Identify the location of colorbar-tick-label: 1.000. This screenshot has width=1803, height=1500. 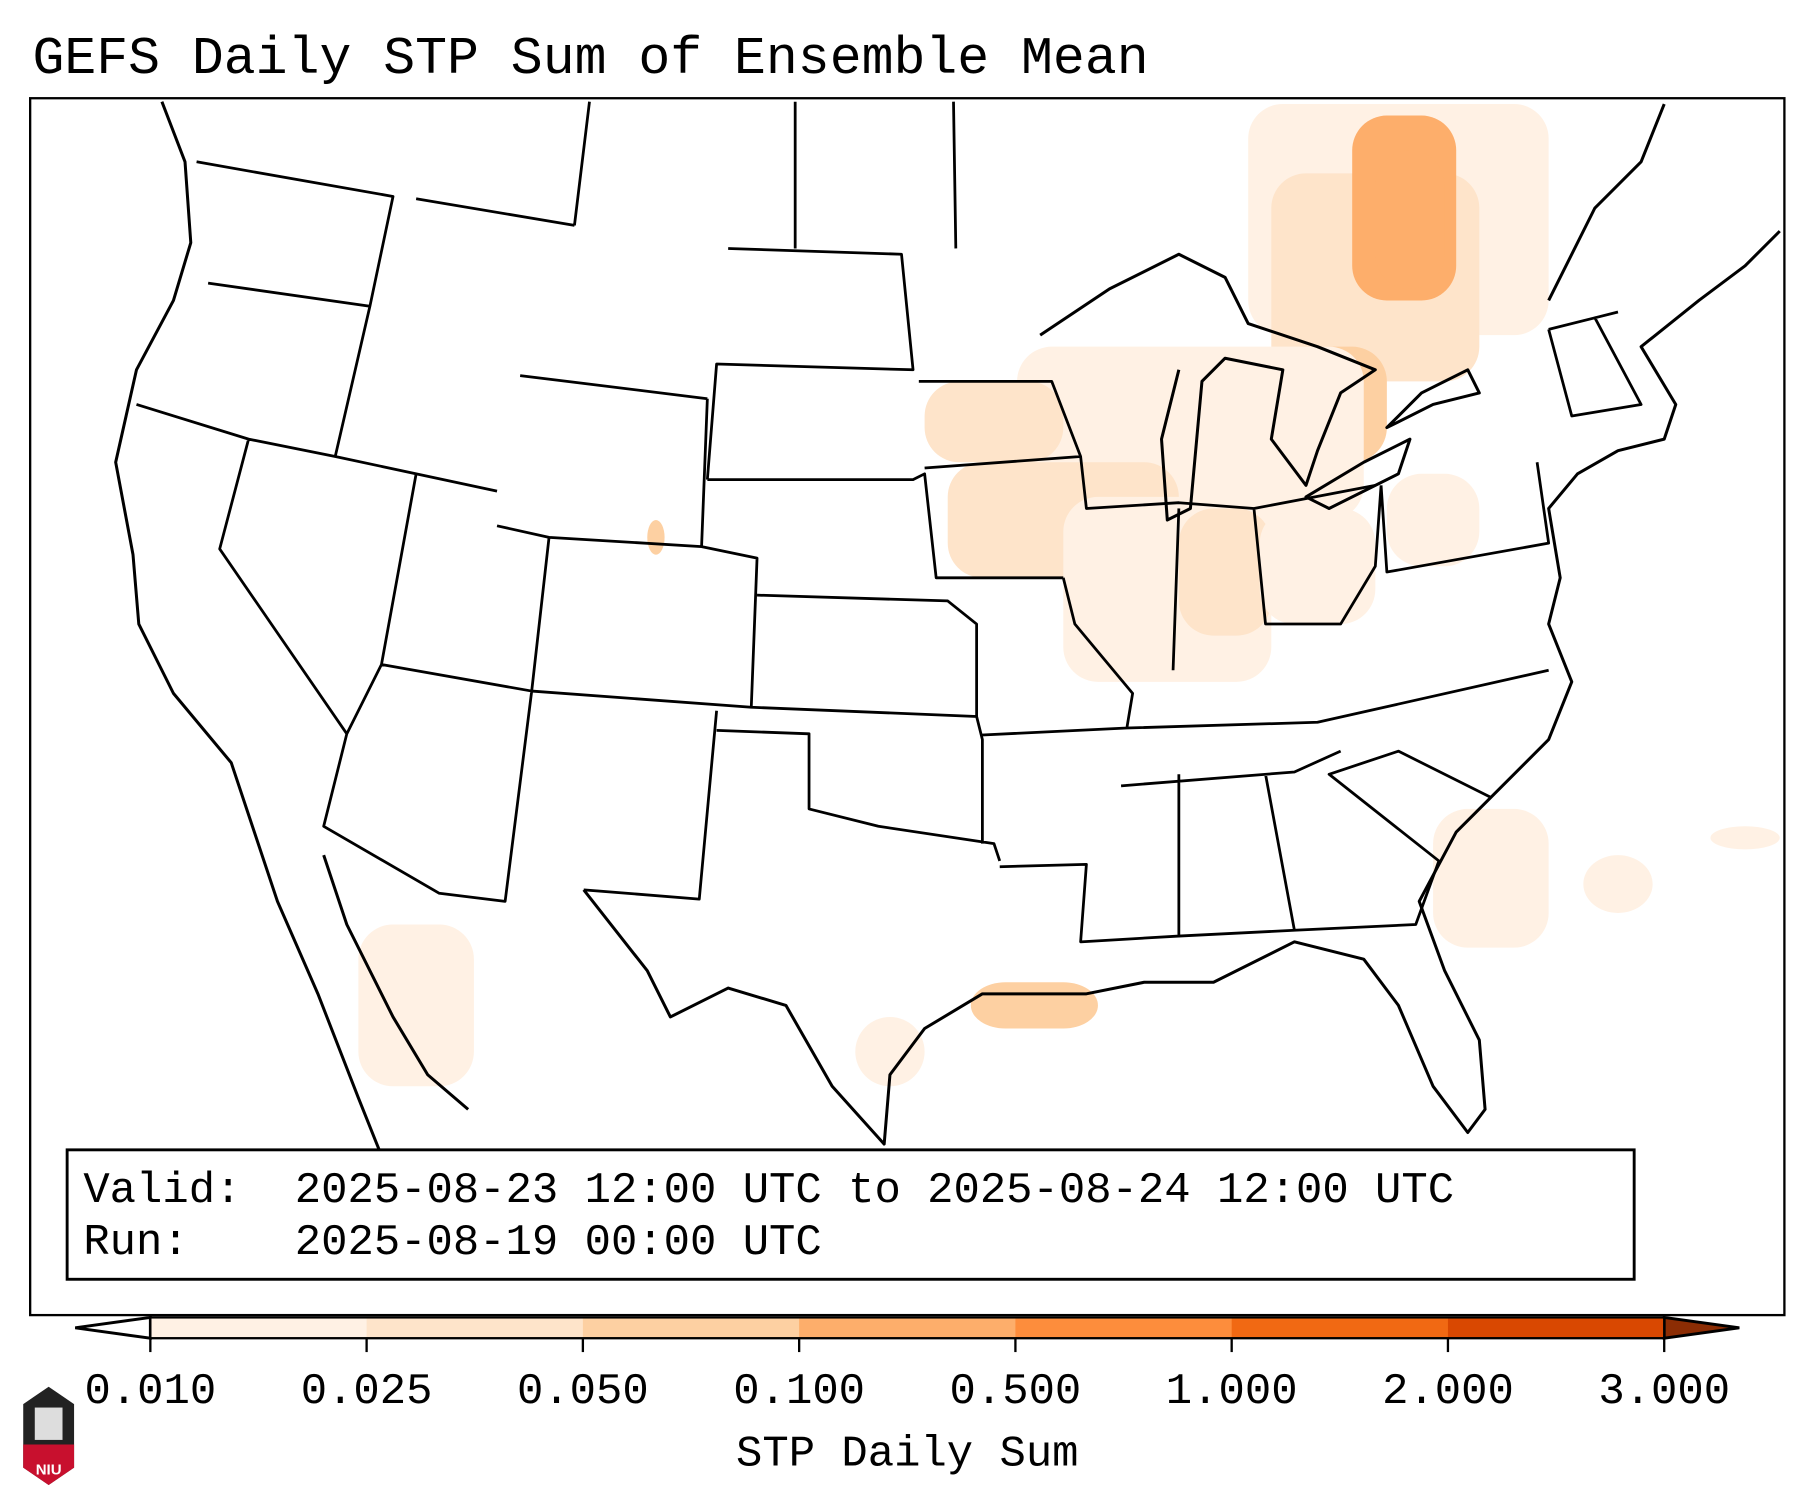
(1232, 1392).